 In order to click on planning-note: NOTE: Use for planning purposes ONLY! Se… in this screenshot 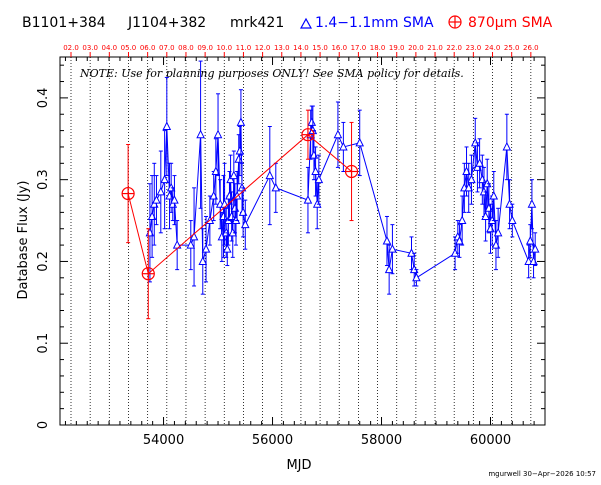, I will do `click(271, 73)`.